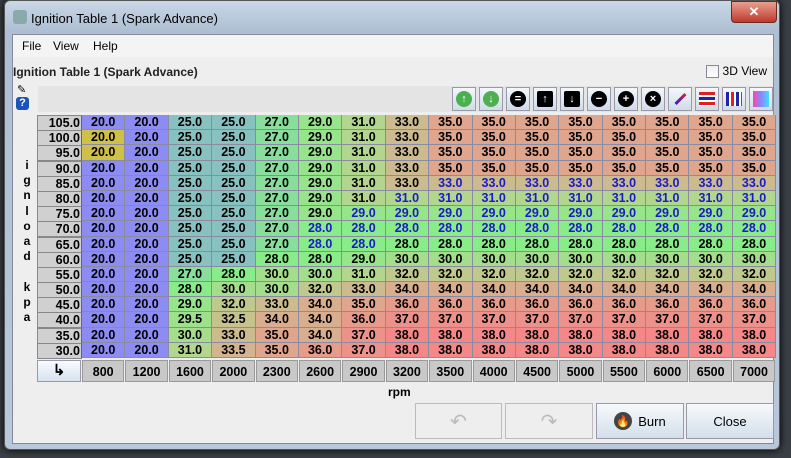 The image size is (791, 458). Describe the element at coordinates (59, 371) in the screenshot. I see `swap-axes-icon: ↳` at that location.